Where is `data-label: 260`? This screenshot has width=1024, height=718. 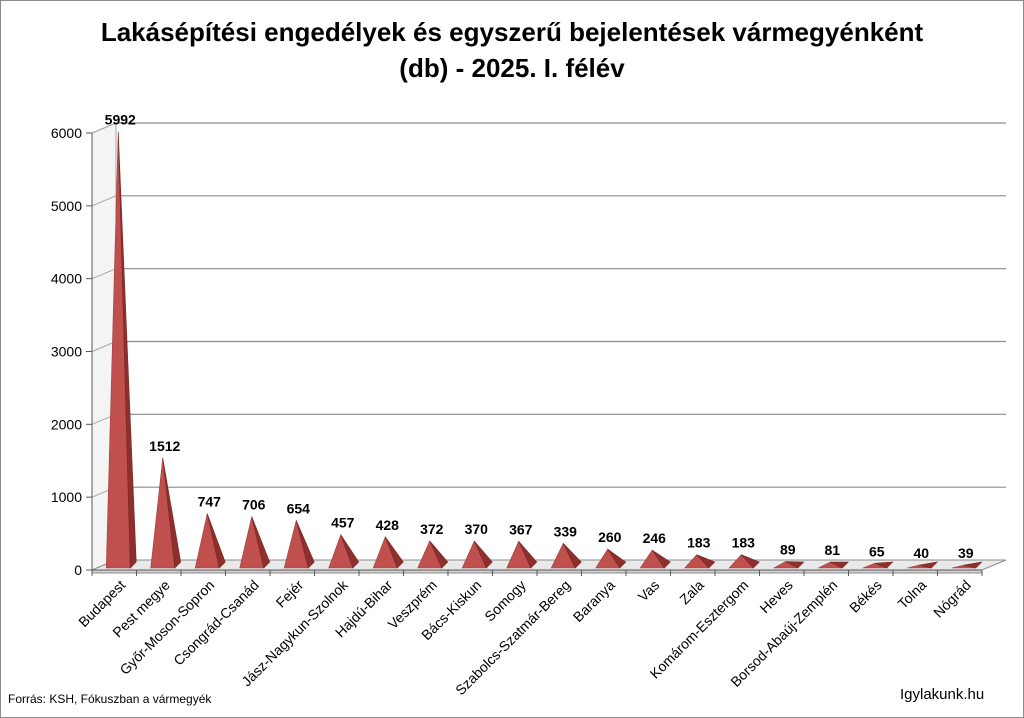 data-label: 260 is located at coordinates (610, 537).